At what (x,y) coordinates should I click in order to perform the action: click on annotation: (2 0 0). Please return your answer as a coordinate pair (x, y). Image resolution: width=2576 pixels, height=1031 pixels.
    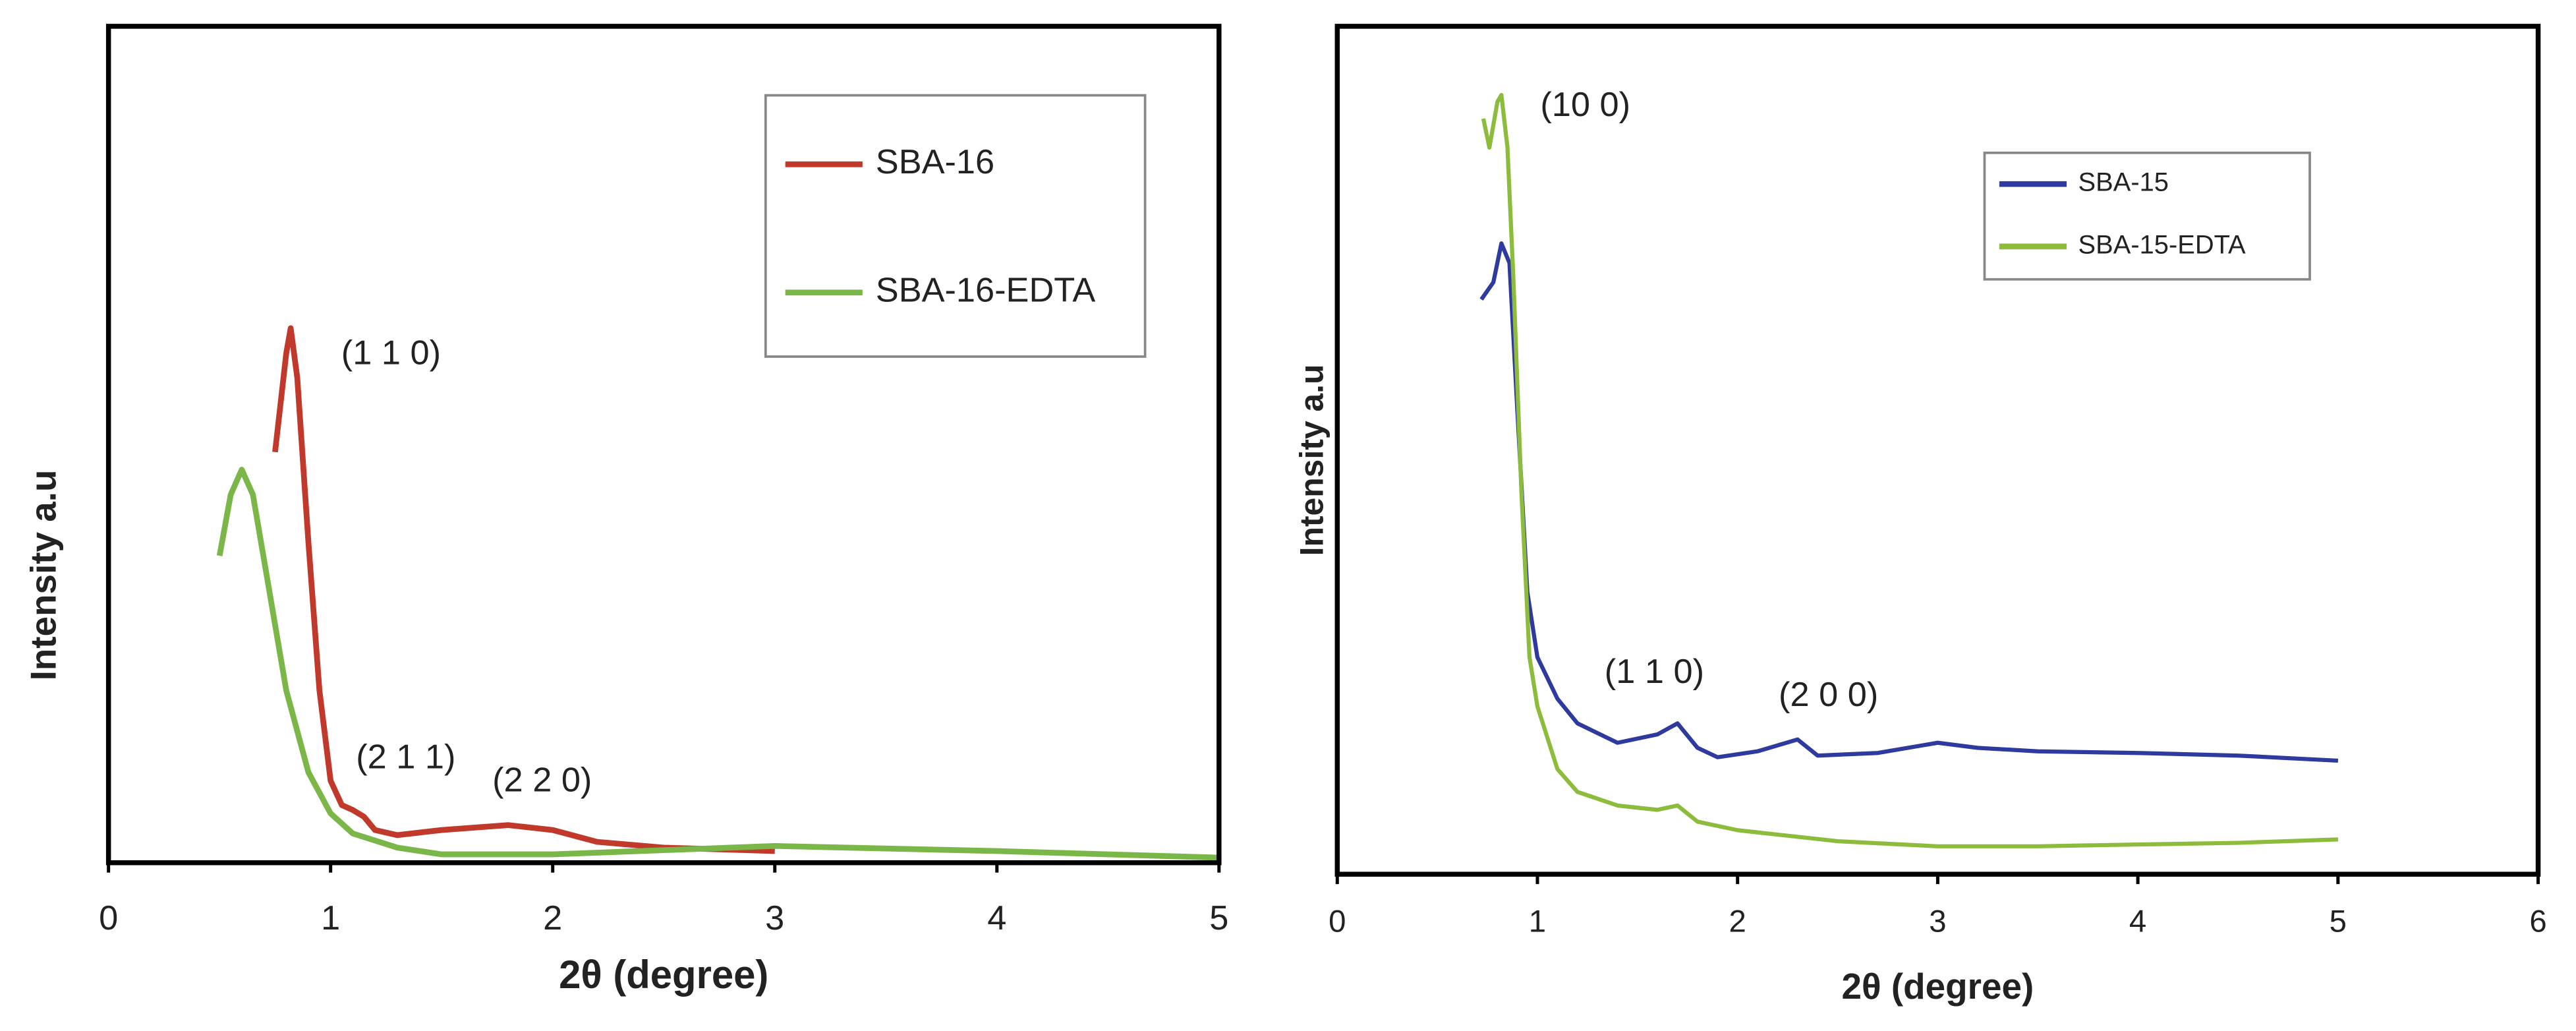
    Looking at the image, I should click on (1828, 695).